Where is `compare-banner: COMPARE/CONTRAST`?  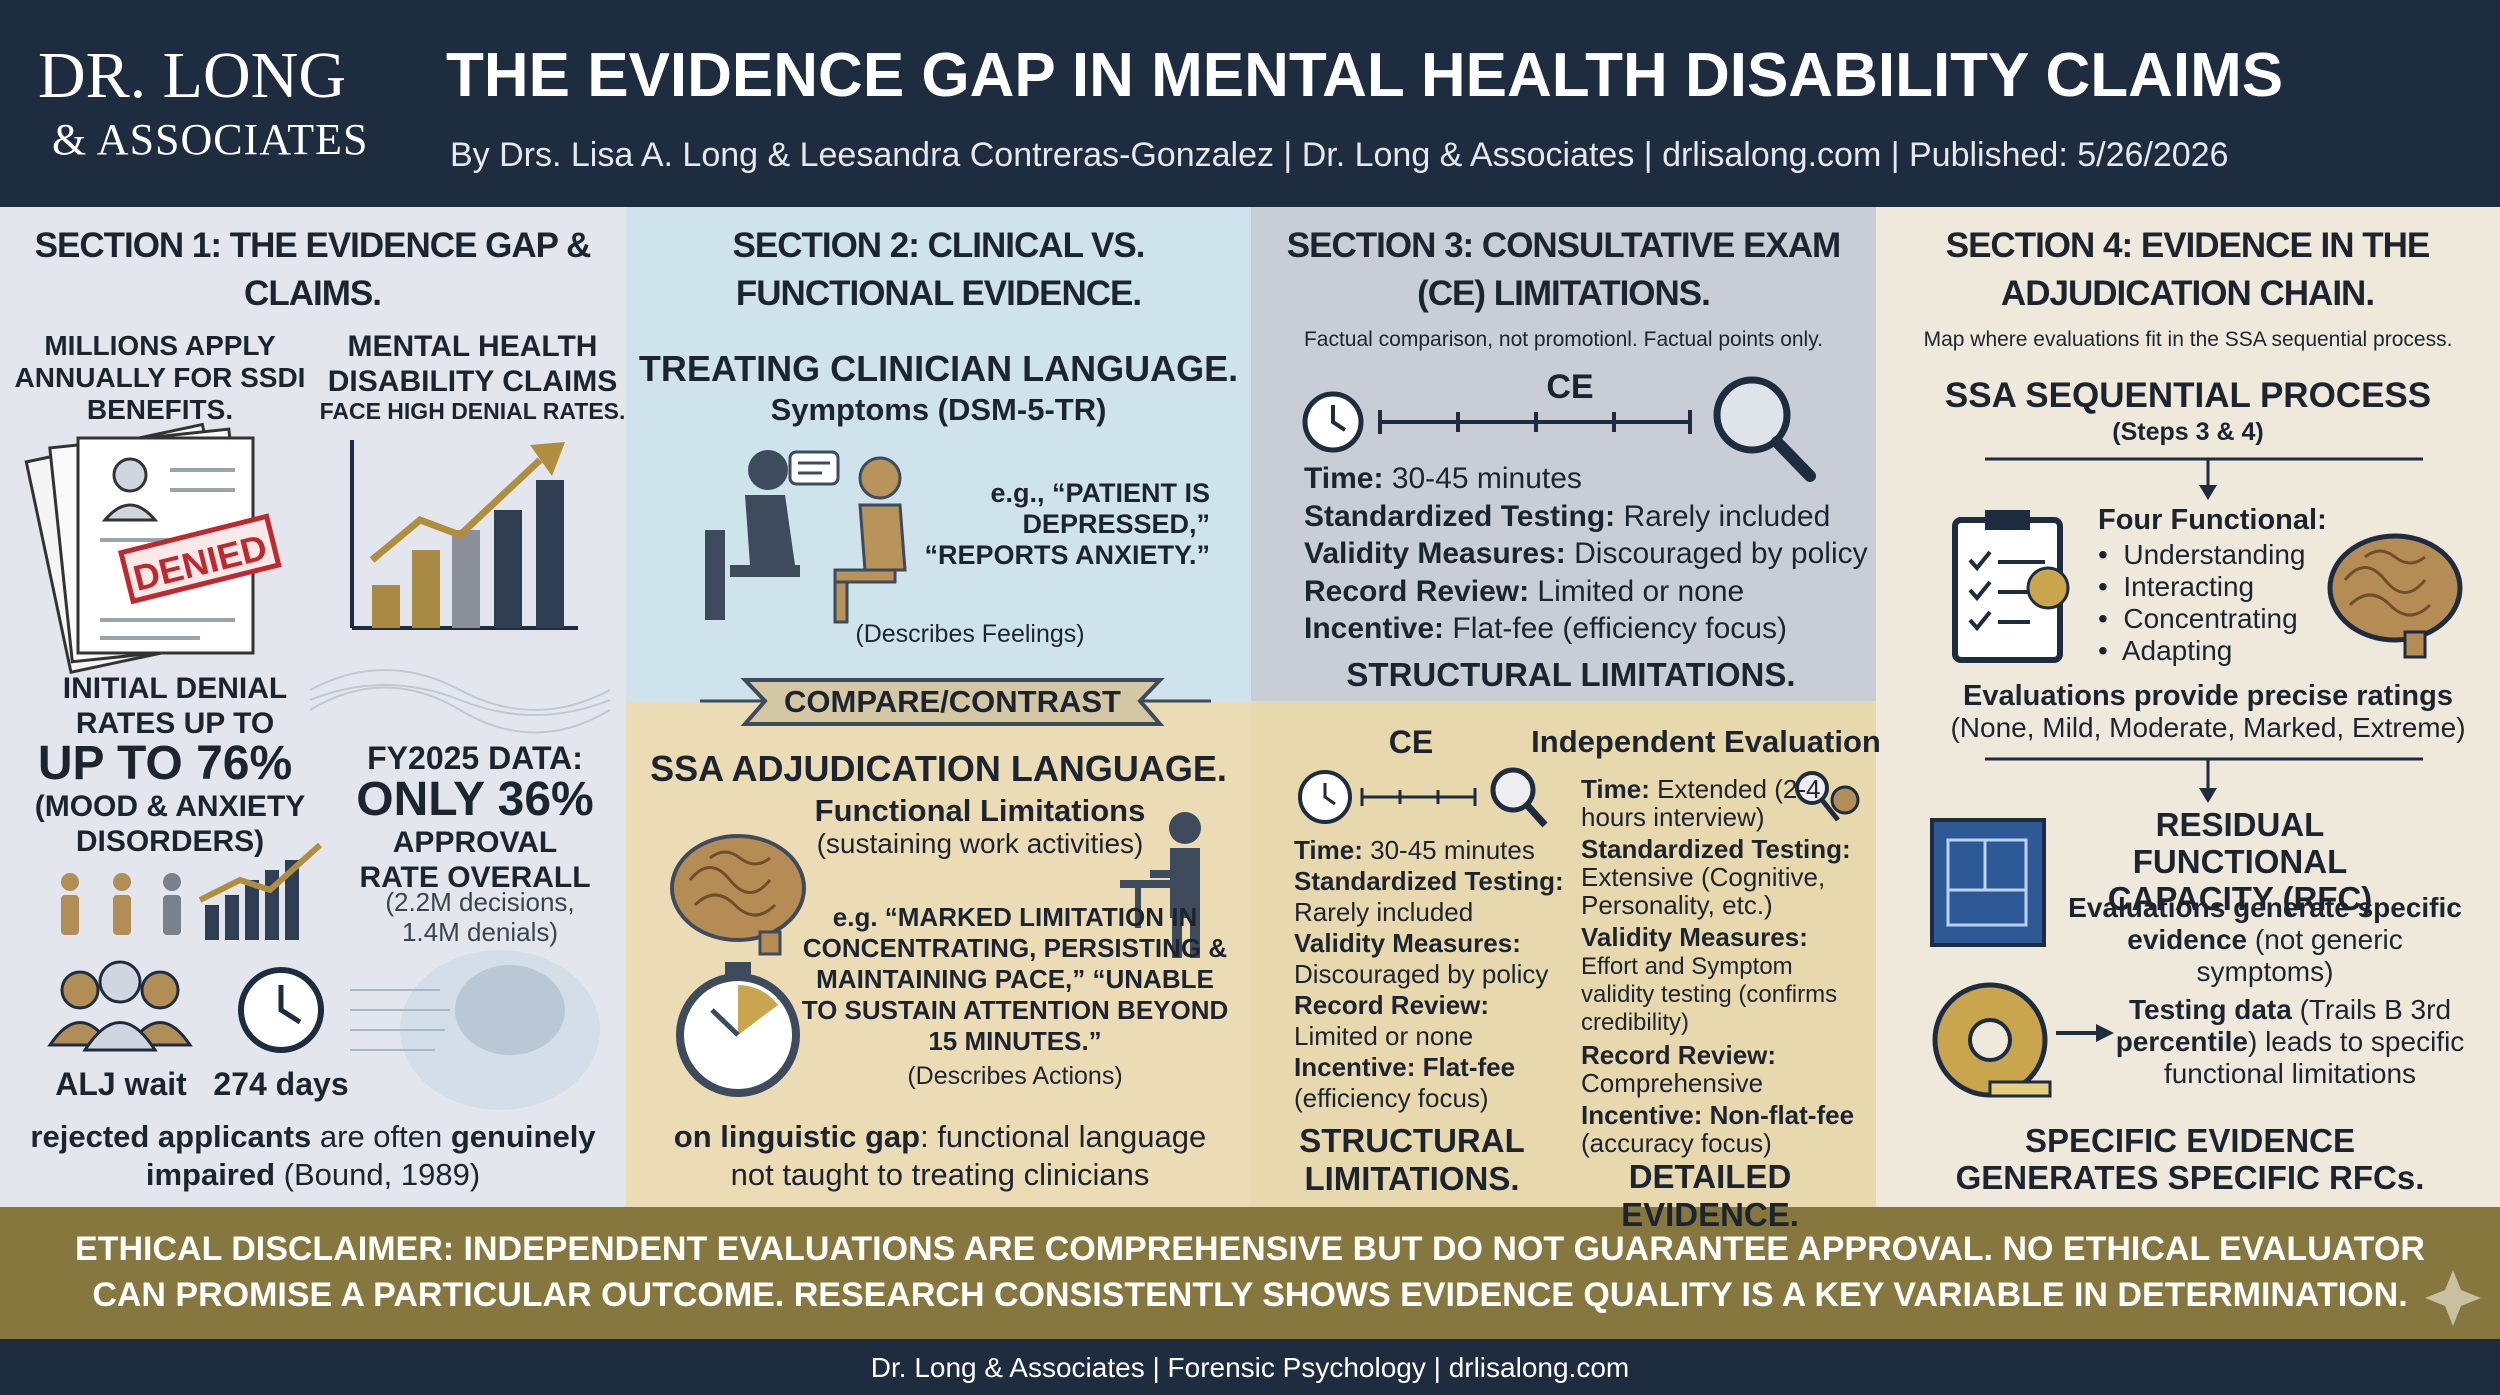
compare-banner: COMPARE/CONTRAST is located at coordinates (952, 701).